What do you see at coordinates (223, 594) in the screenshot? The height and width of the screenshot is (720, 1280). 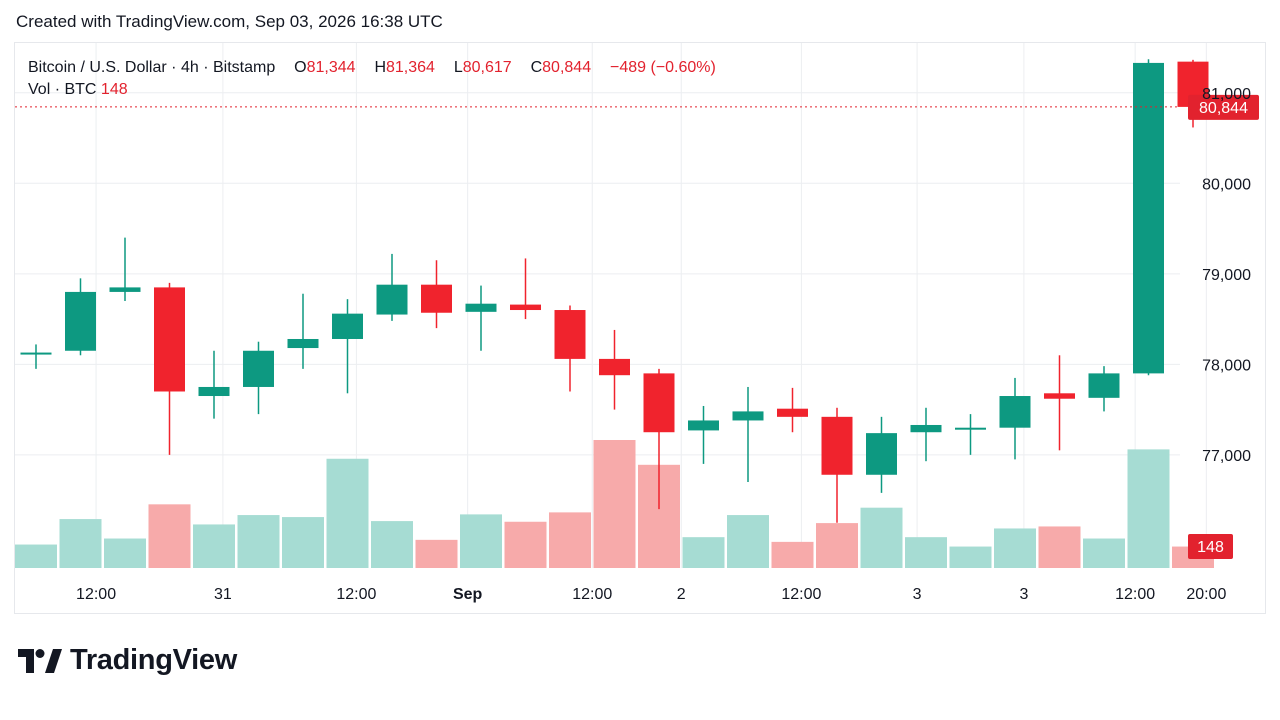 I see `x-tick-label: 31` at bounding box center [223, 594].